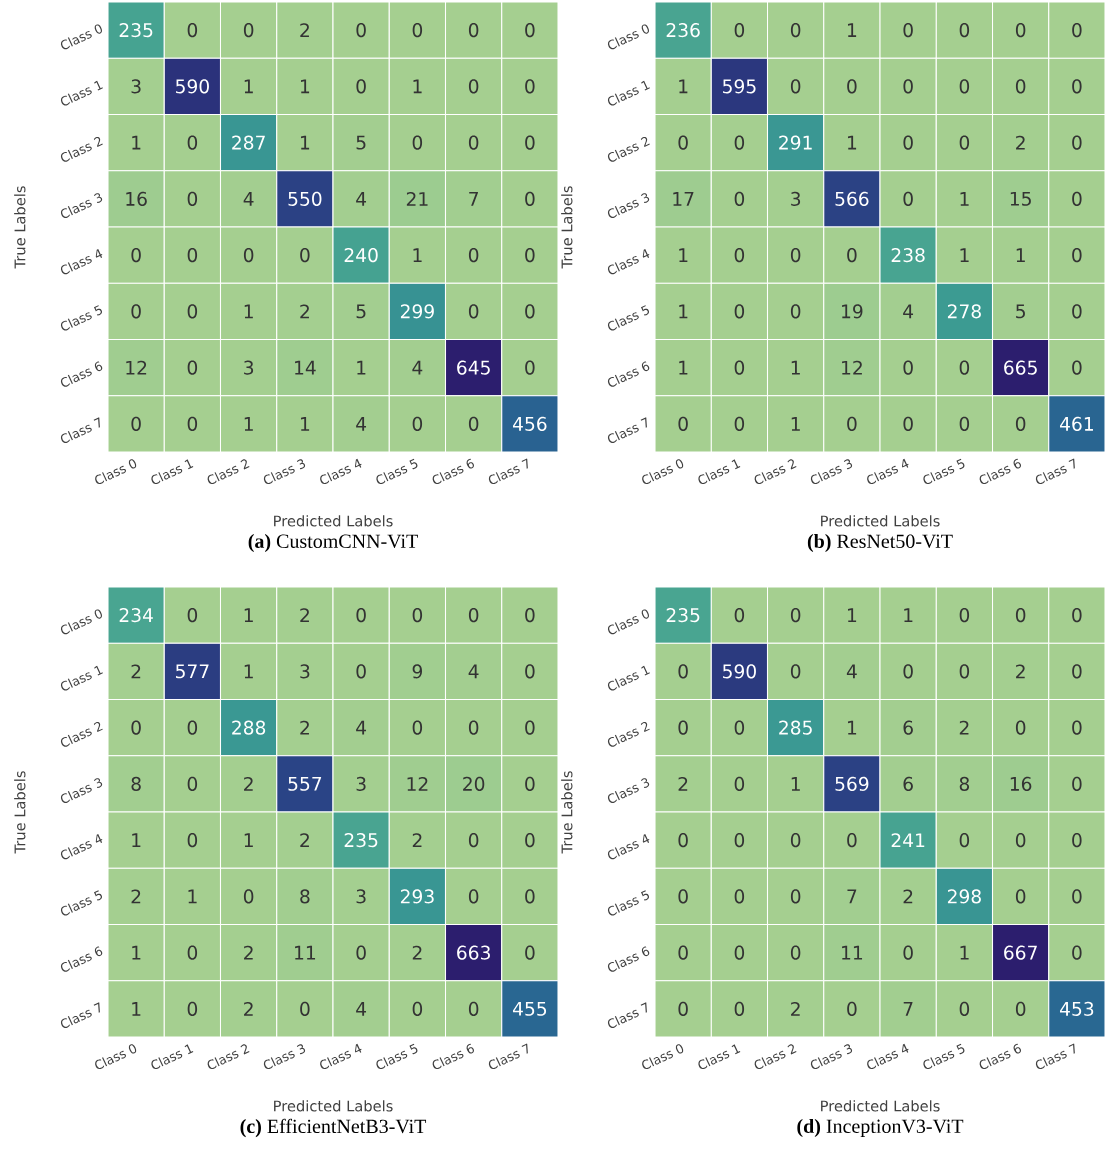  Describe the element at coordinates (305, 671) in the screenshot. I see `data-label: 3` at that location.